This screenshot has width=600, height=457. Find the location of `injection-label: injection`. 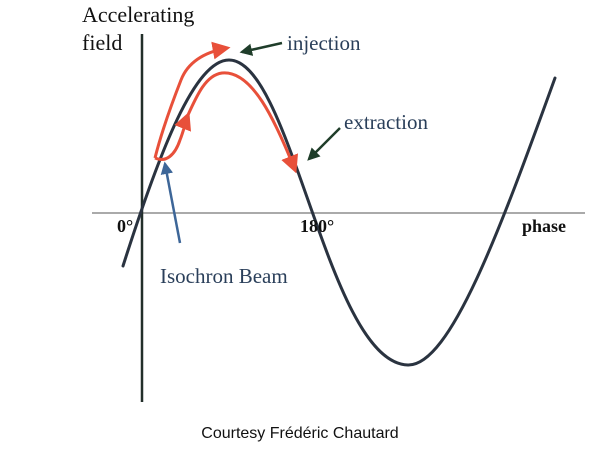

injection-label: injection is located at coordinates (324, 43).